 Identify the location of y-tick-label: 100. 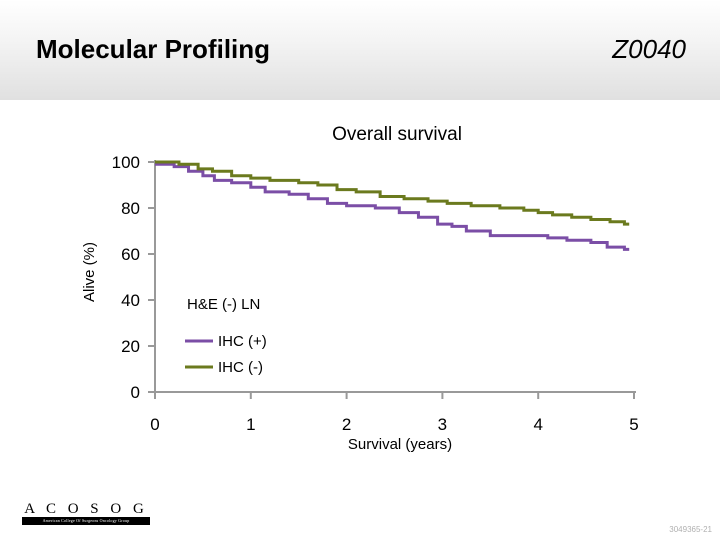
(126, 162).